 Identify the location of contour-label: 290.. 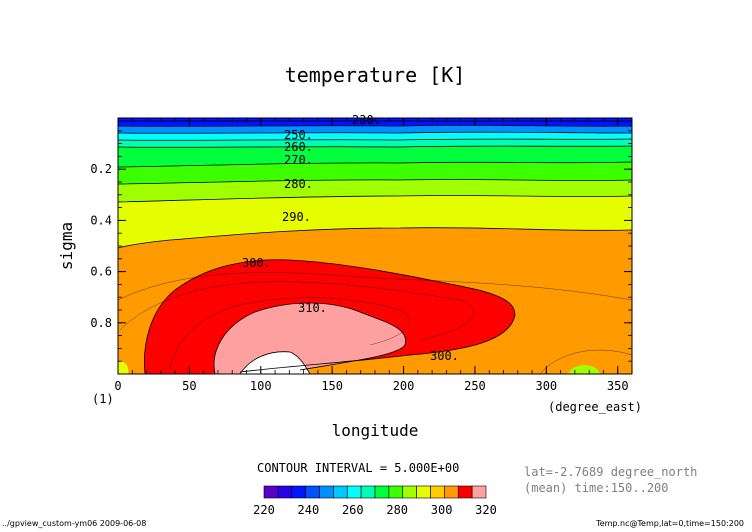
(296, 217).